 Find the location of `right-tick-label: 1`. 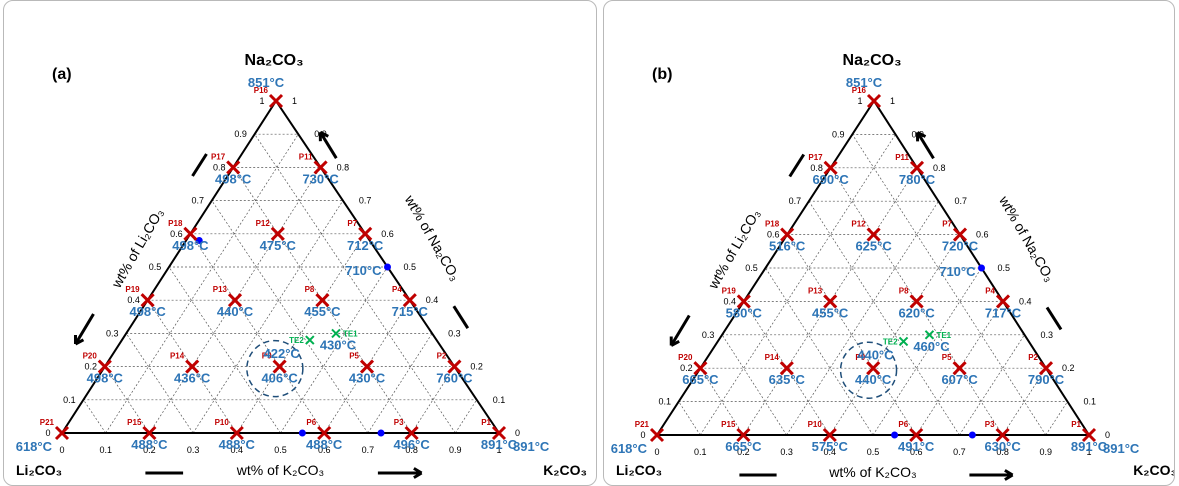

right-tick-label: 1 is located at coordinates (892, 101).